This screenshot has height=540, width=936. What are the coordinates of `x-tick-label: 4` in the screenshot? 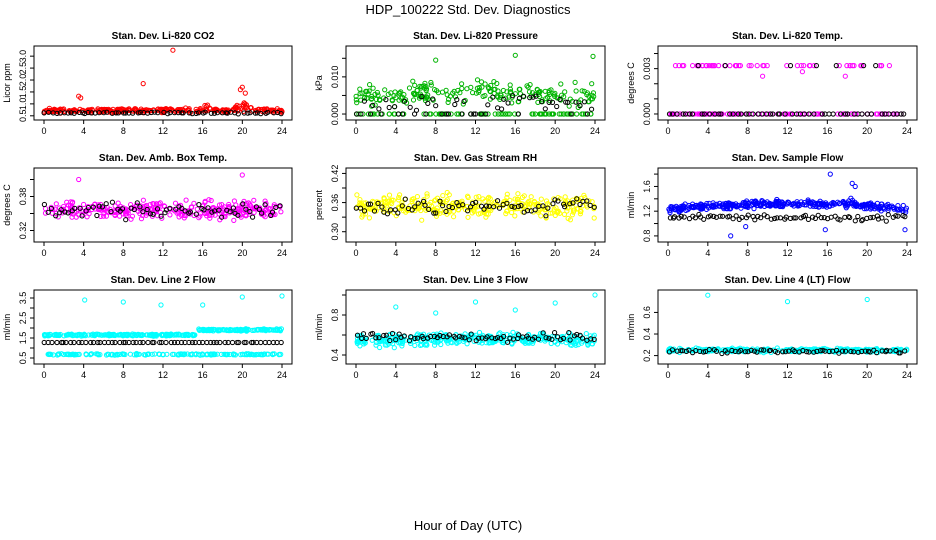 It's located at (83, 253).